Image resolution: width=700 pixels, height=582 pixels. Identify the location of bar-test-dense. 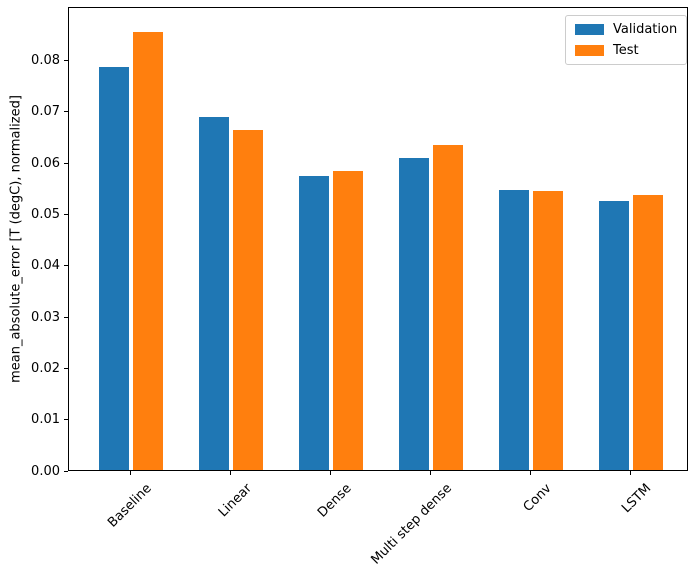
(348, 320).